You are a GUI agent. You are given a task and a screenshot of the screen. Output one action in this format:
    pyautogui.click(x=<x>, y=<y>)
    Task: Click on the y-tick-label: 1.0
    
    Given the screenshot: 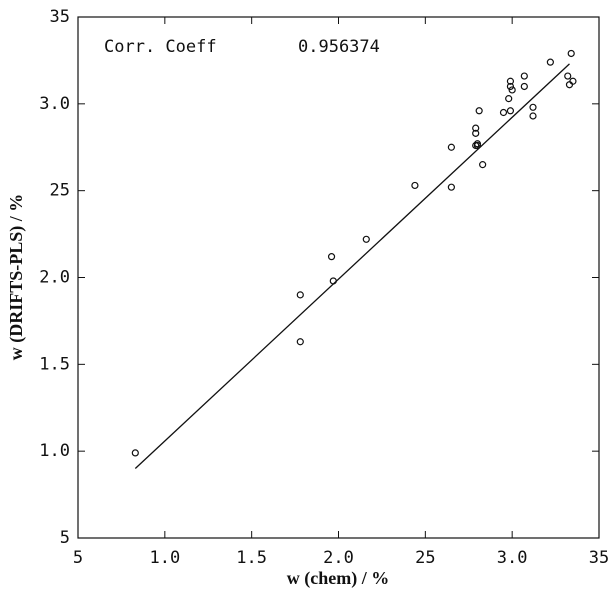 What is the action you would take?
    pyautogui.click(x=54, y=451)
    